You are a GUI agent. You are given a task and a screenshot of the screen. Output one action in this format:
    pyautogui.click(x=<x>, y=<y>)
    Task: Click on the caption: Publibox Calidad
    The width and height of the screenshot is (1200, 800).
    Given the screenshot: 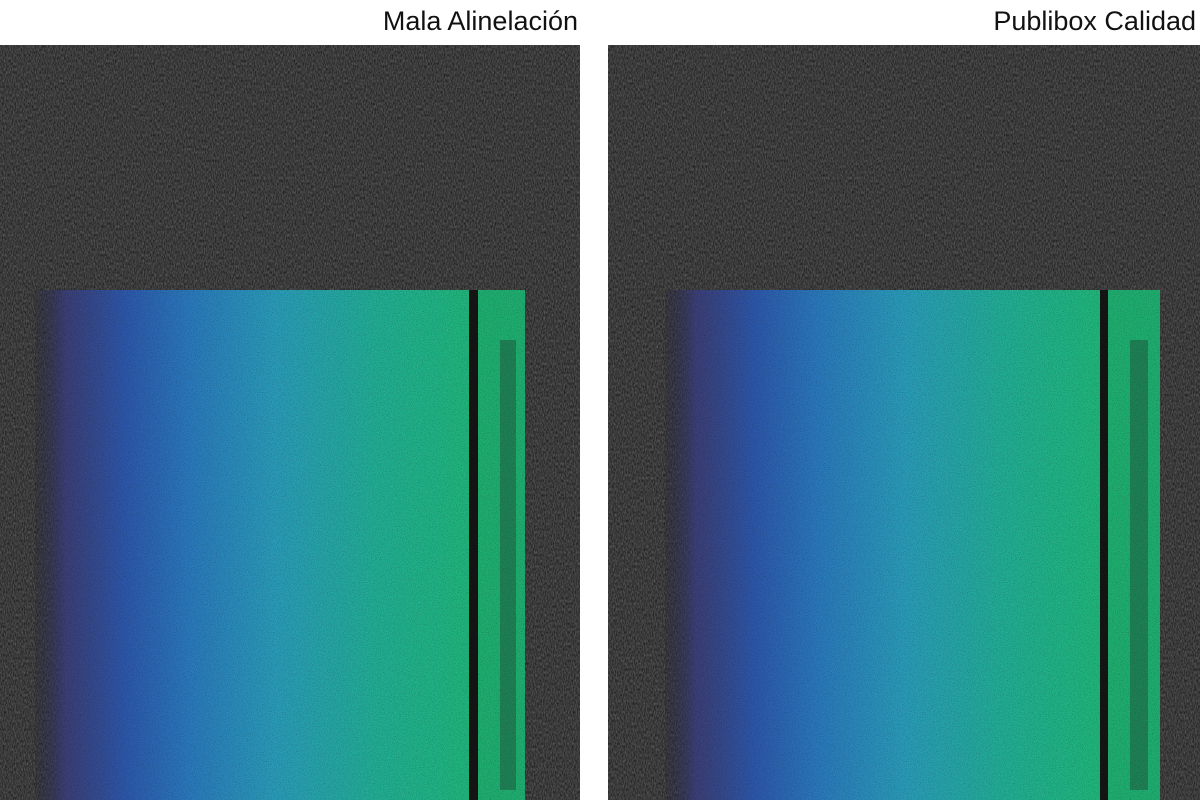 What is the action you would take?
    pyautogui.click(x=1094, y=21)
    